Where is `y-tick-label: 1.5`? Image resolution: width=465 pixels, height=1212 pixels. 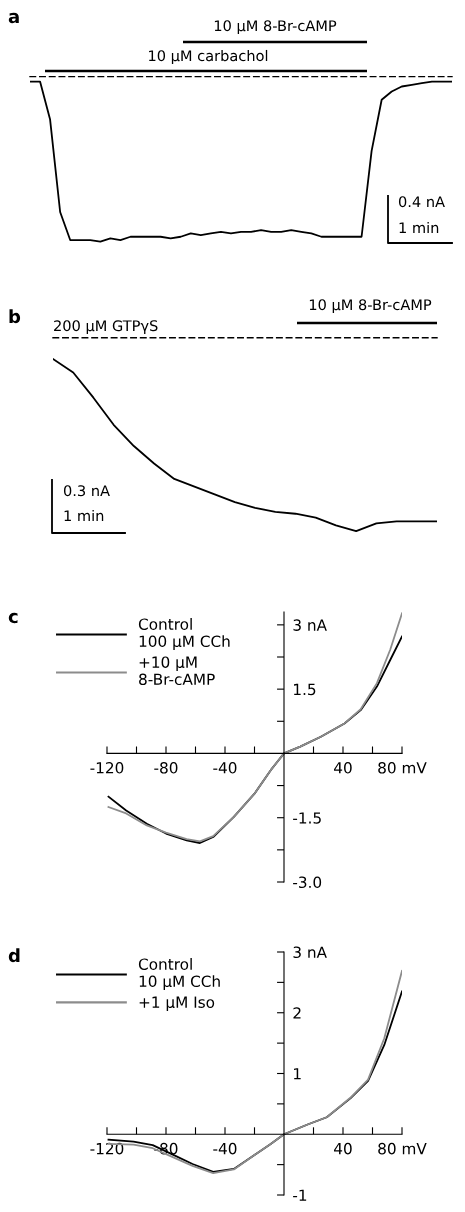 y-tick-label: 1.5 is located at coordinates (305, 689).